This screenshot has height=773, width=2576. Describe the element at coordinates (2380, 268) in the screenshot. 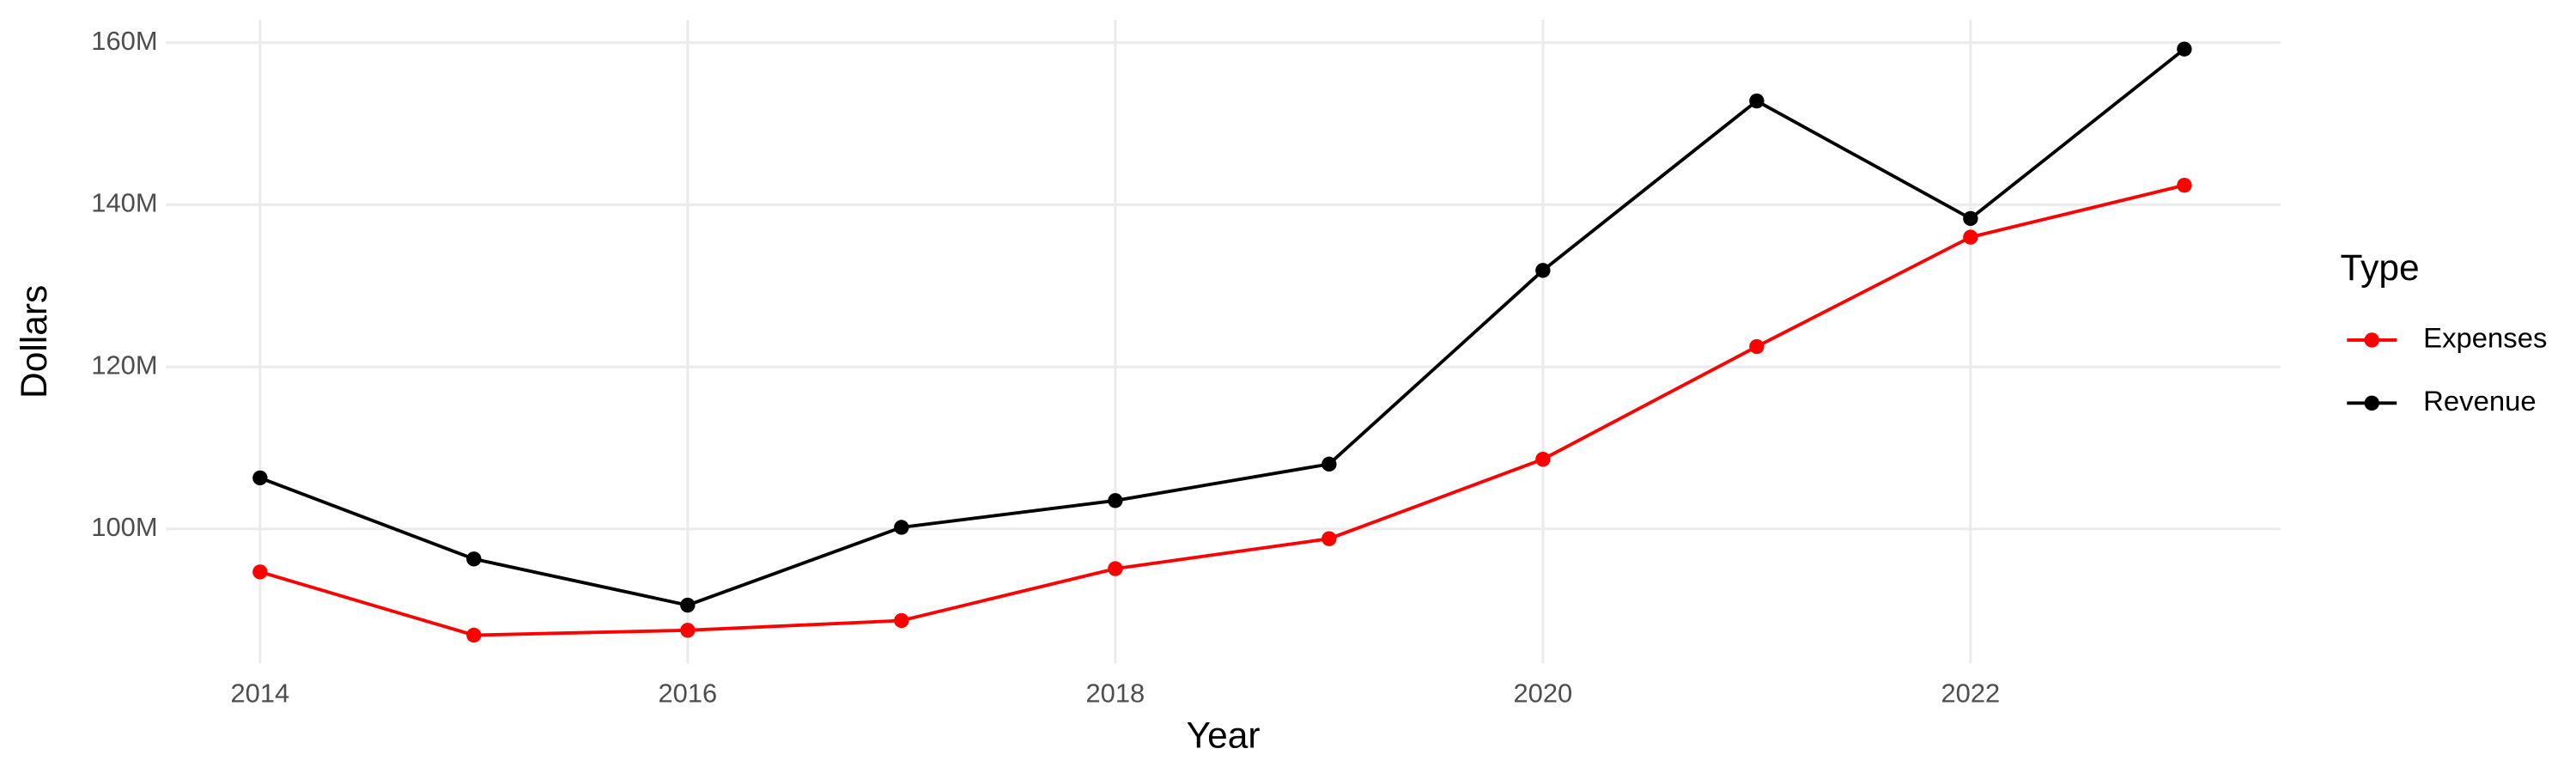

I see `legend-title: Type` at that location.